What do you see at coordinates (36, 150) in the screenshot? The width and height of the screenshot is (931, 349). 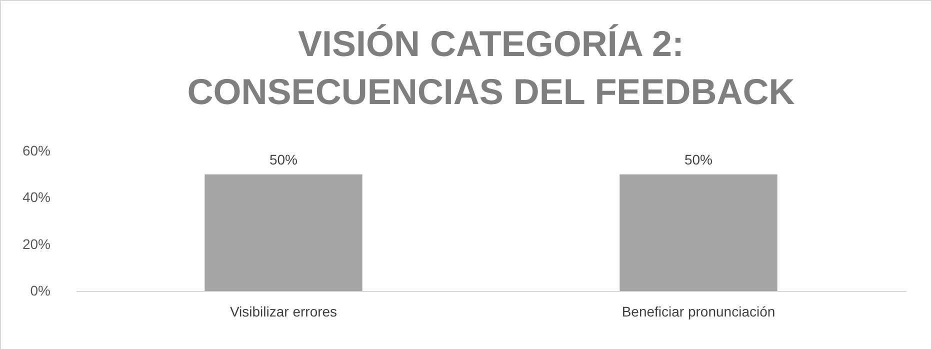 I see `y-tick-label: 60%` at bounding box center [36, 150].